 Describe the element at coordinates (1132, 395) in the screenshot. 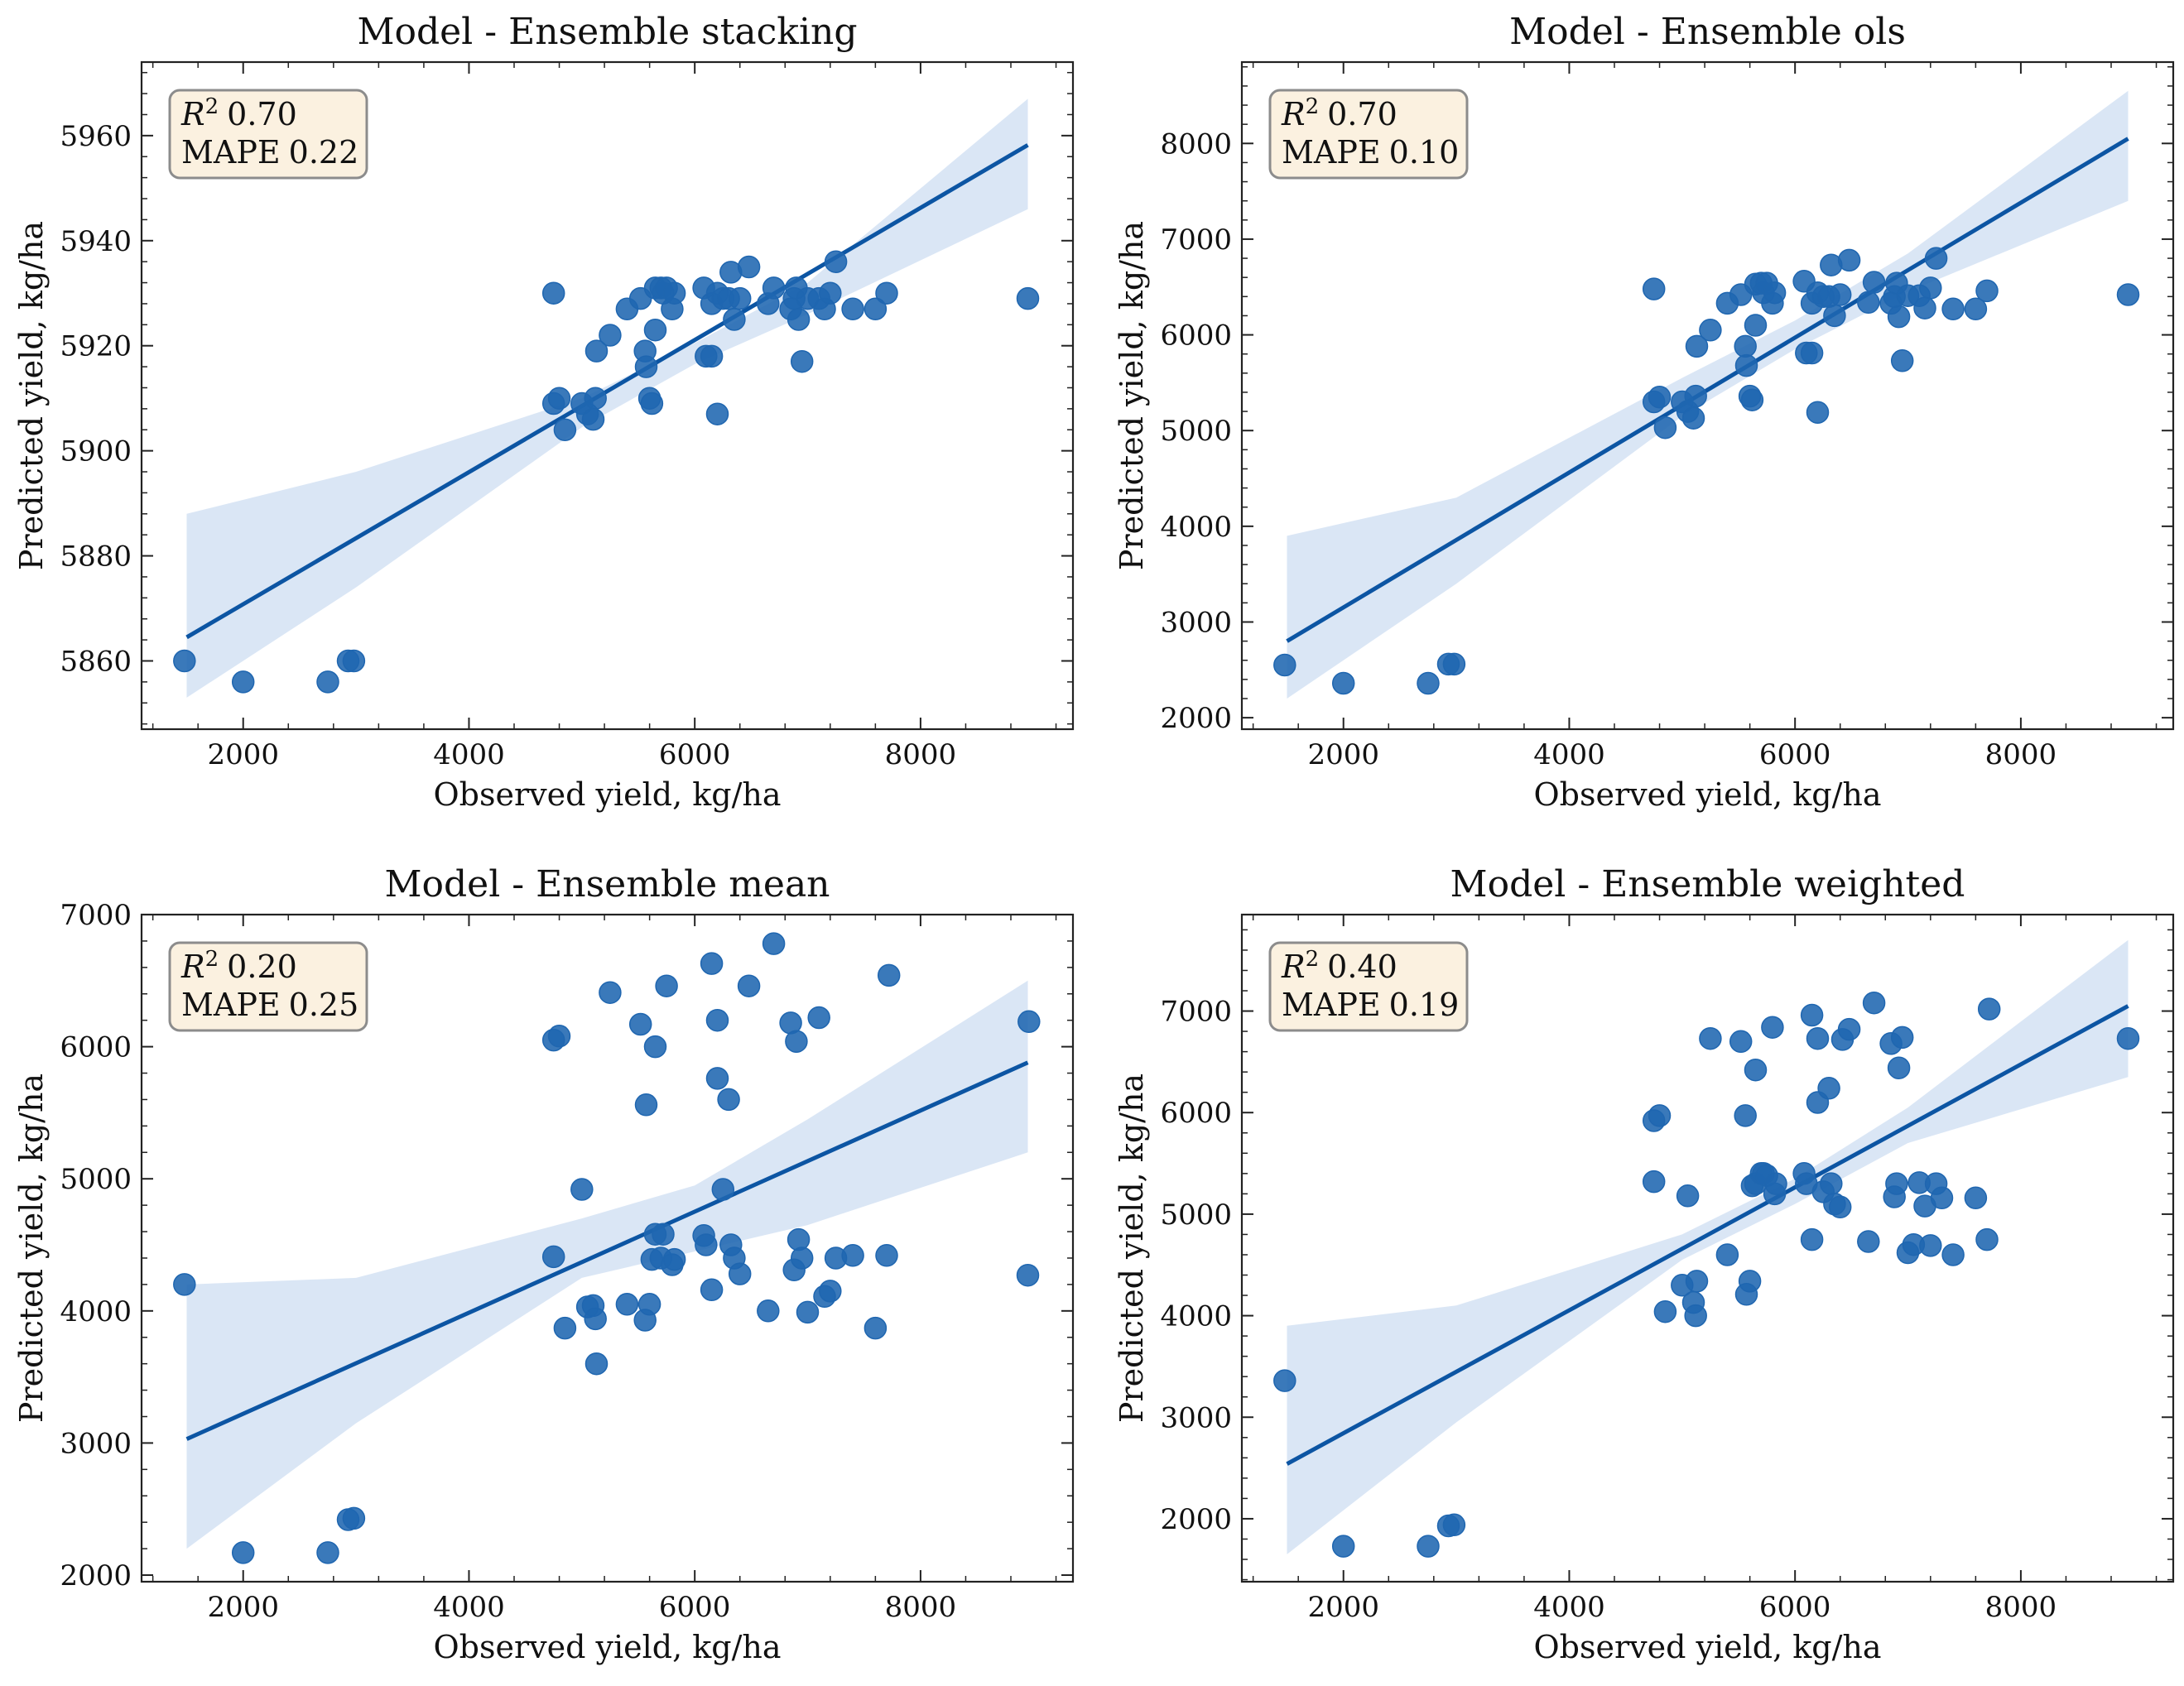

I see `y-axis-label: Predicted yield, kg/ha` at that location.